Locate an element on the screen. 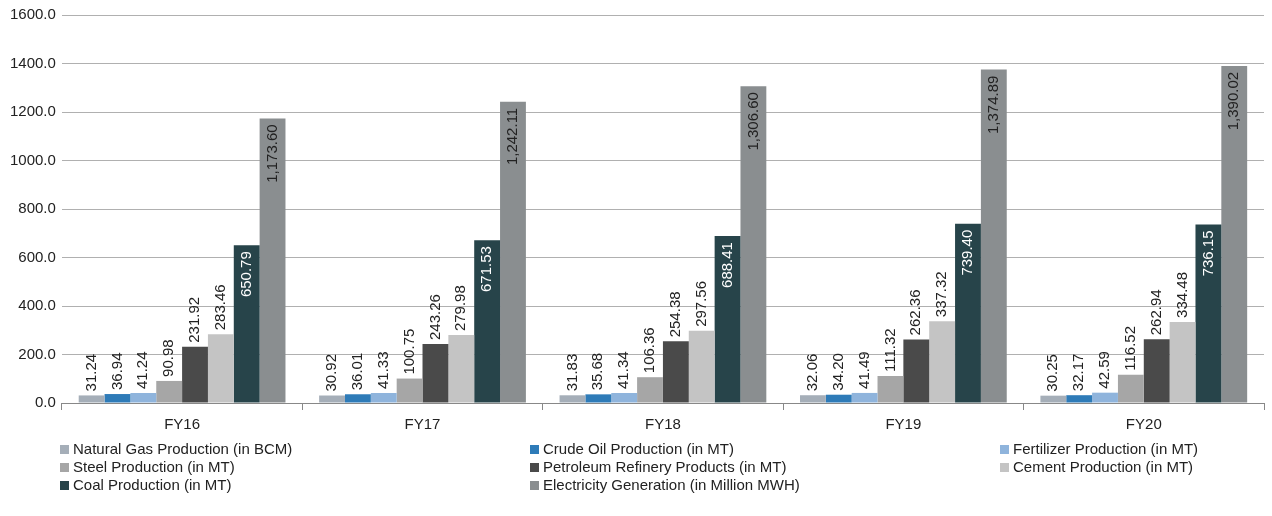  data-label: 1,173.60 is located at coordinates (271, 153).